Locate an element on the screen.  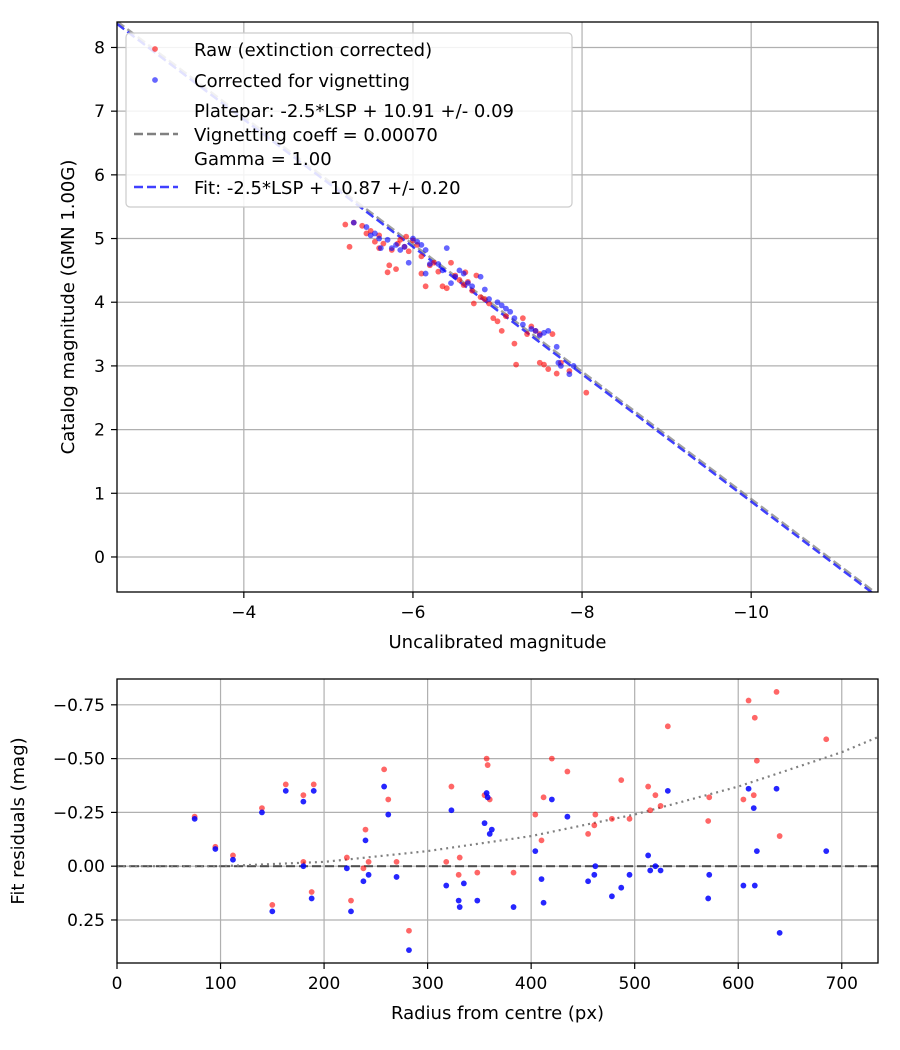
x-axis-title: Uncalibrated magnitude is located at coordinates (497, 642).